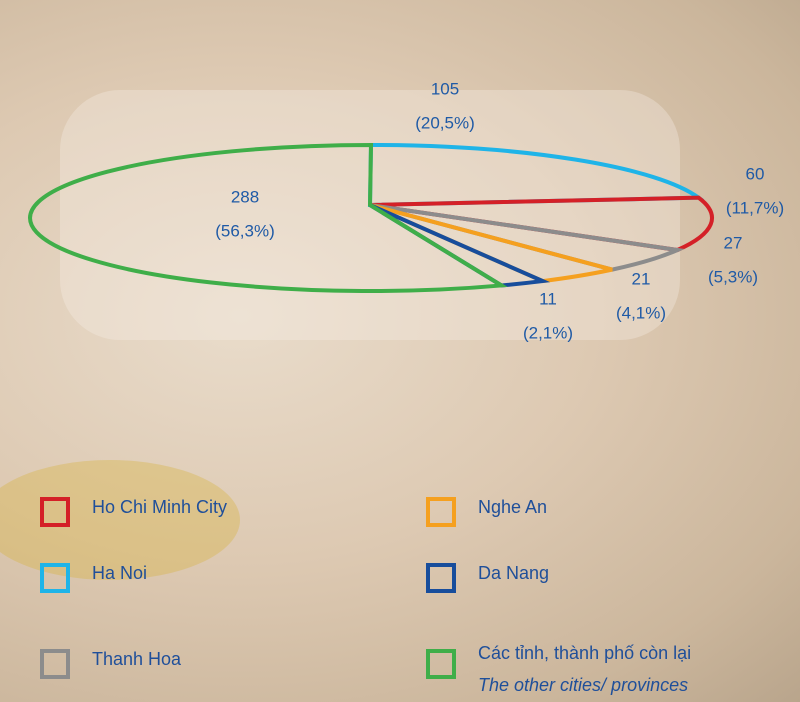  Describe the element at coordinates (119, 573) in the screenshot. I see `legend-label: Ha Noi` at that location.